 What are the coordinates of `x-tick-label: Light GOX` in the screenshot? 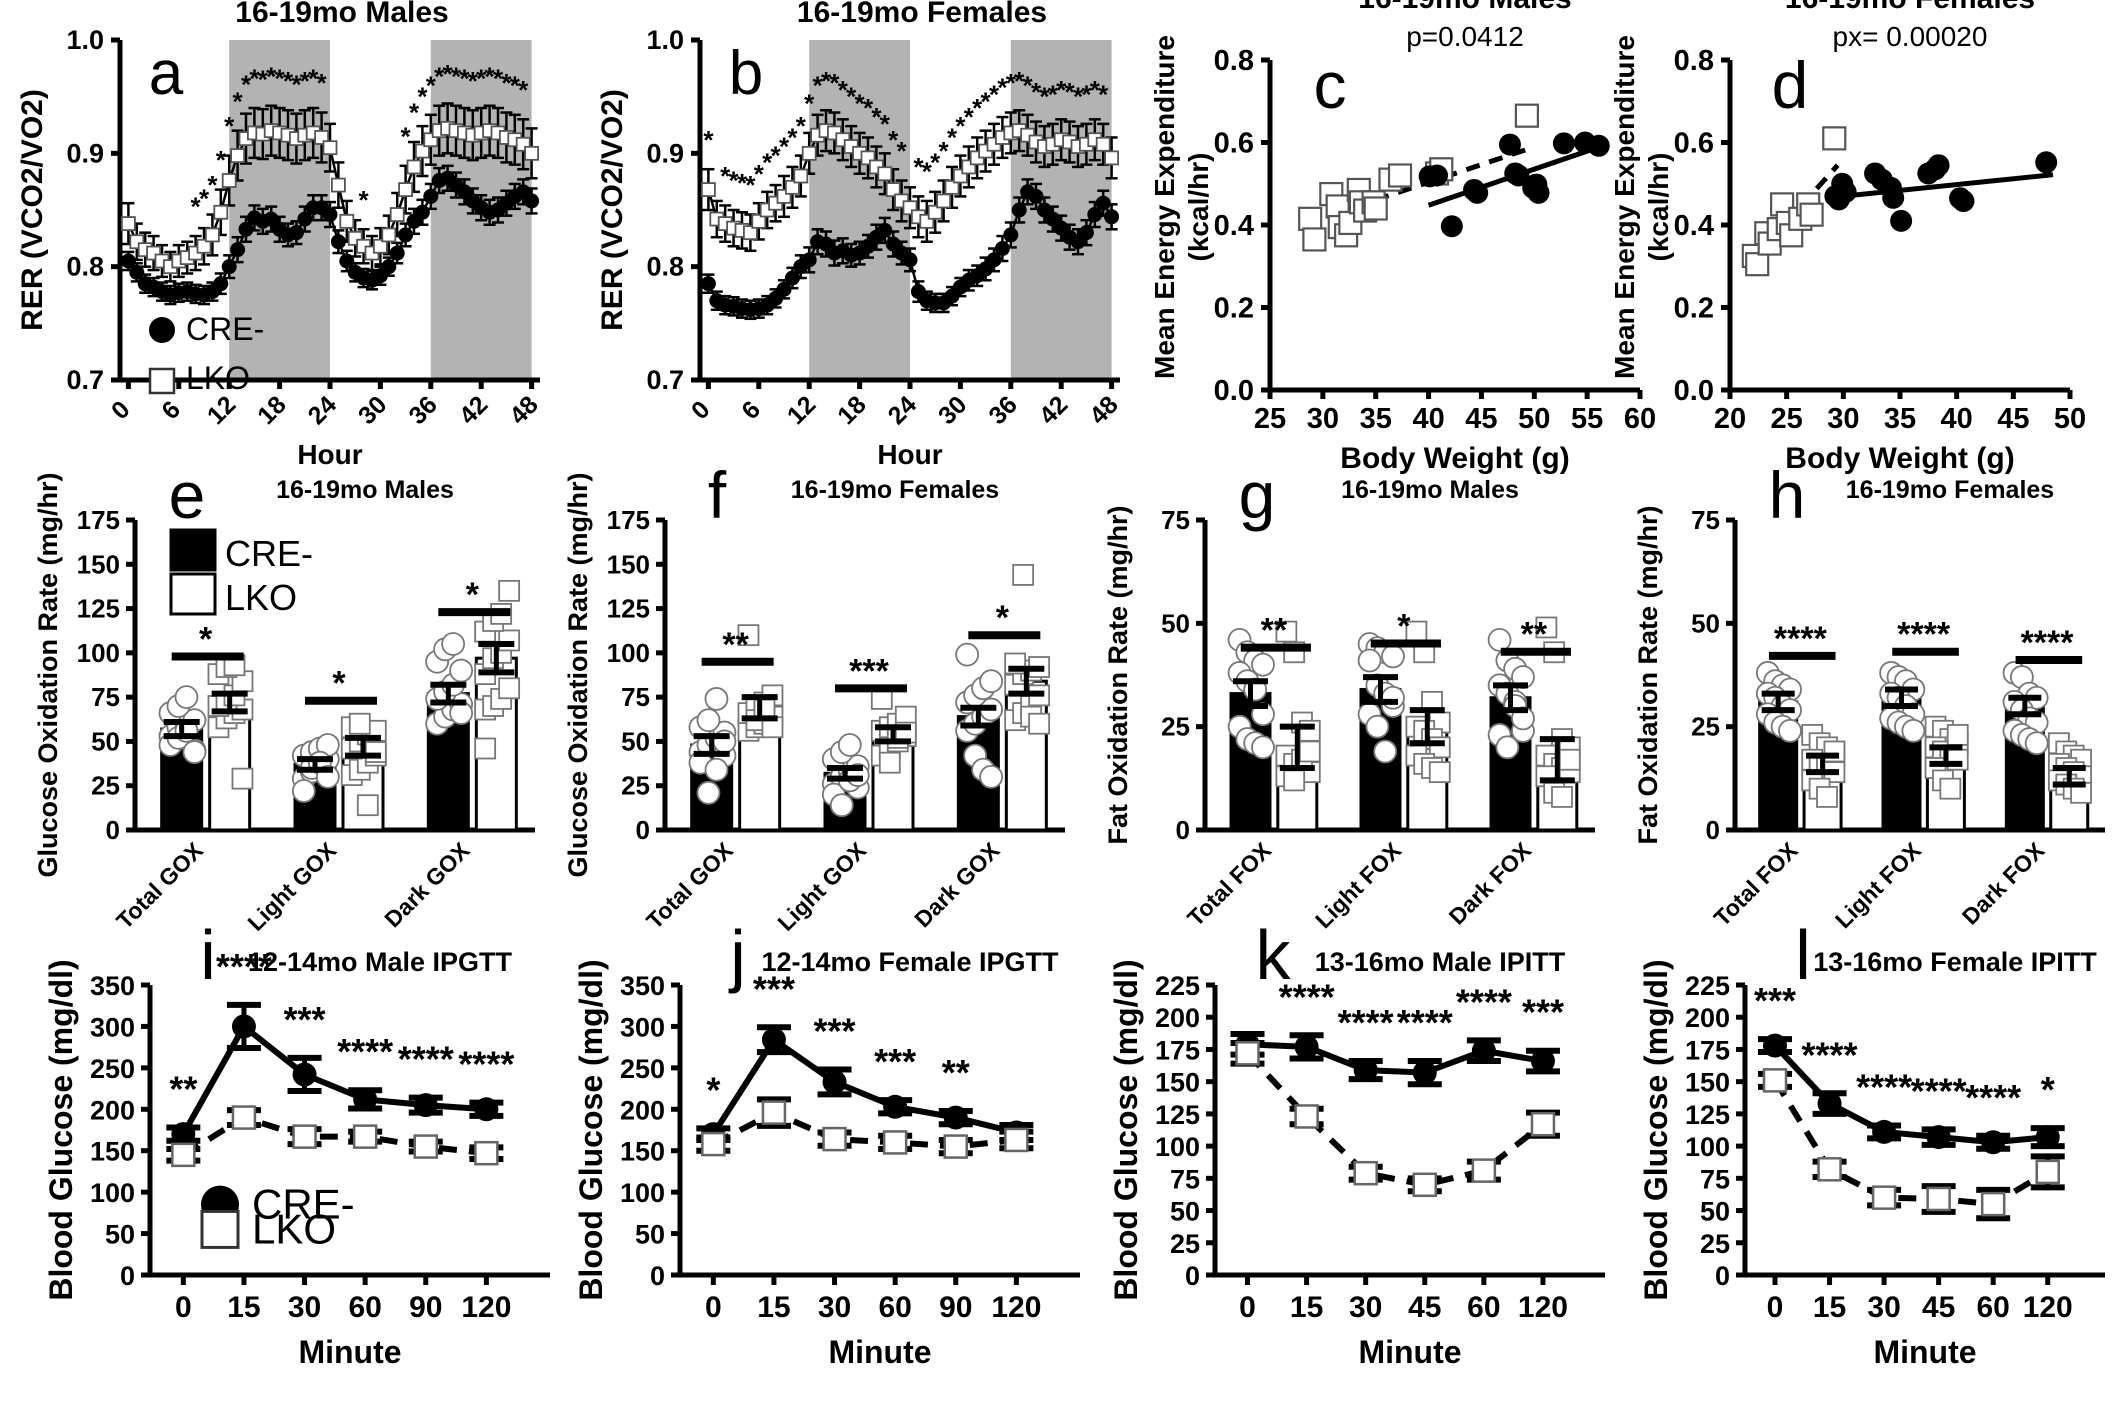 It's located at (821, 886).